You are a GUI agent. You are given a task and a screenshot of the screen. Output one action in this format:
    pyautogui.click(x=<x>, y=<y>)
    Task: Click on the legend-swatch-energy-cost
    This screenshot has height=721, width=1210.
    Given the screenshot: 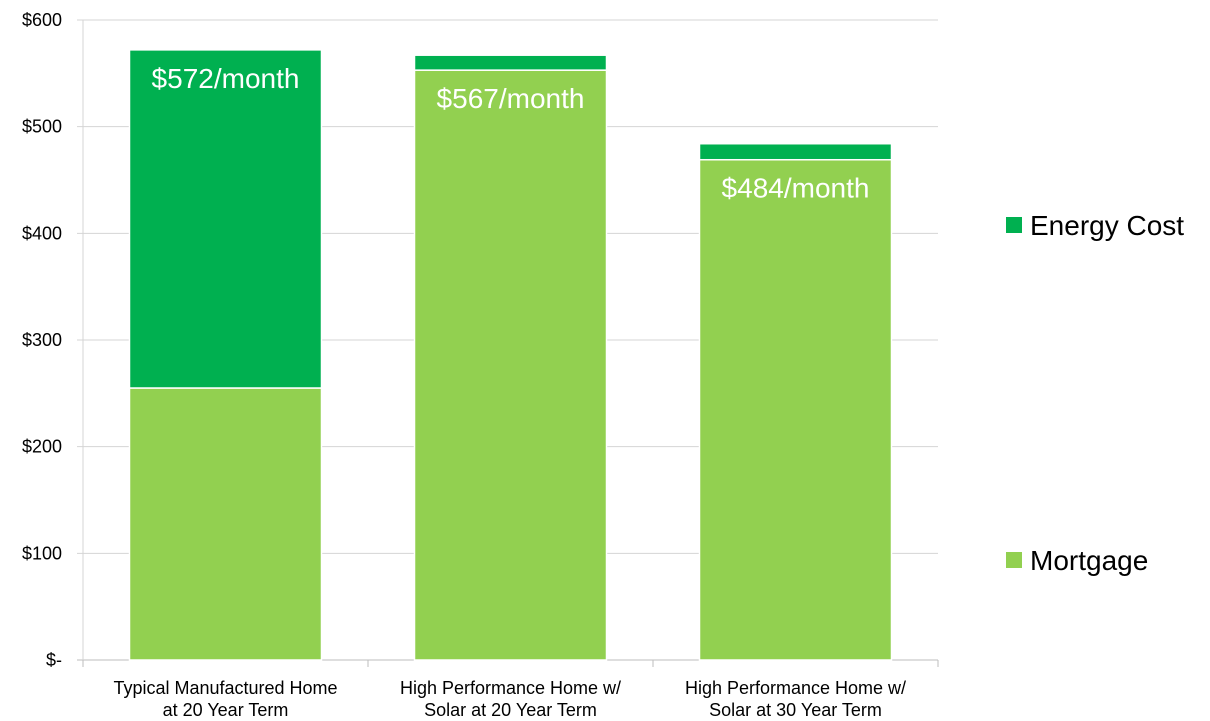 What is the action you would take?
    pyautogui.click(x=1014, y=225)
    